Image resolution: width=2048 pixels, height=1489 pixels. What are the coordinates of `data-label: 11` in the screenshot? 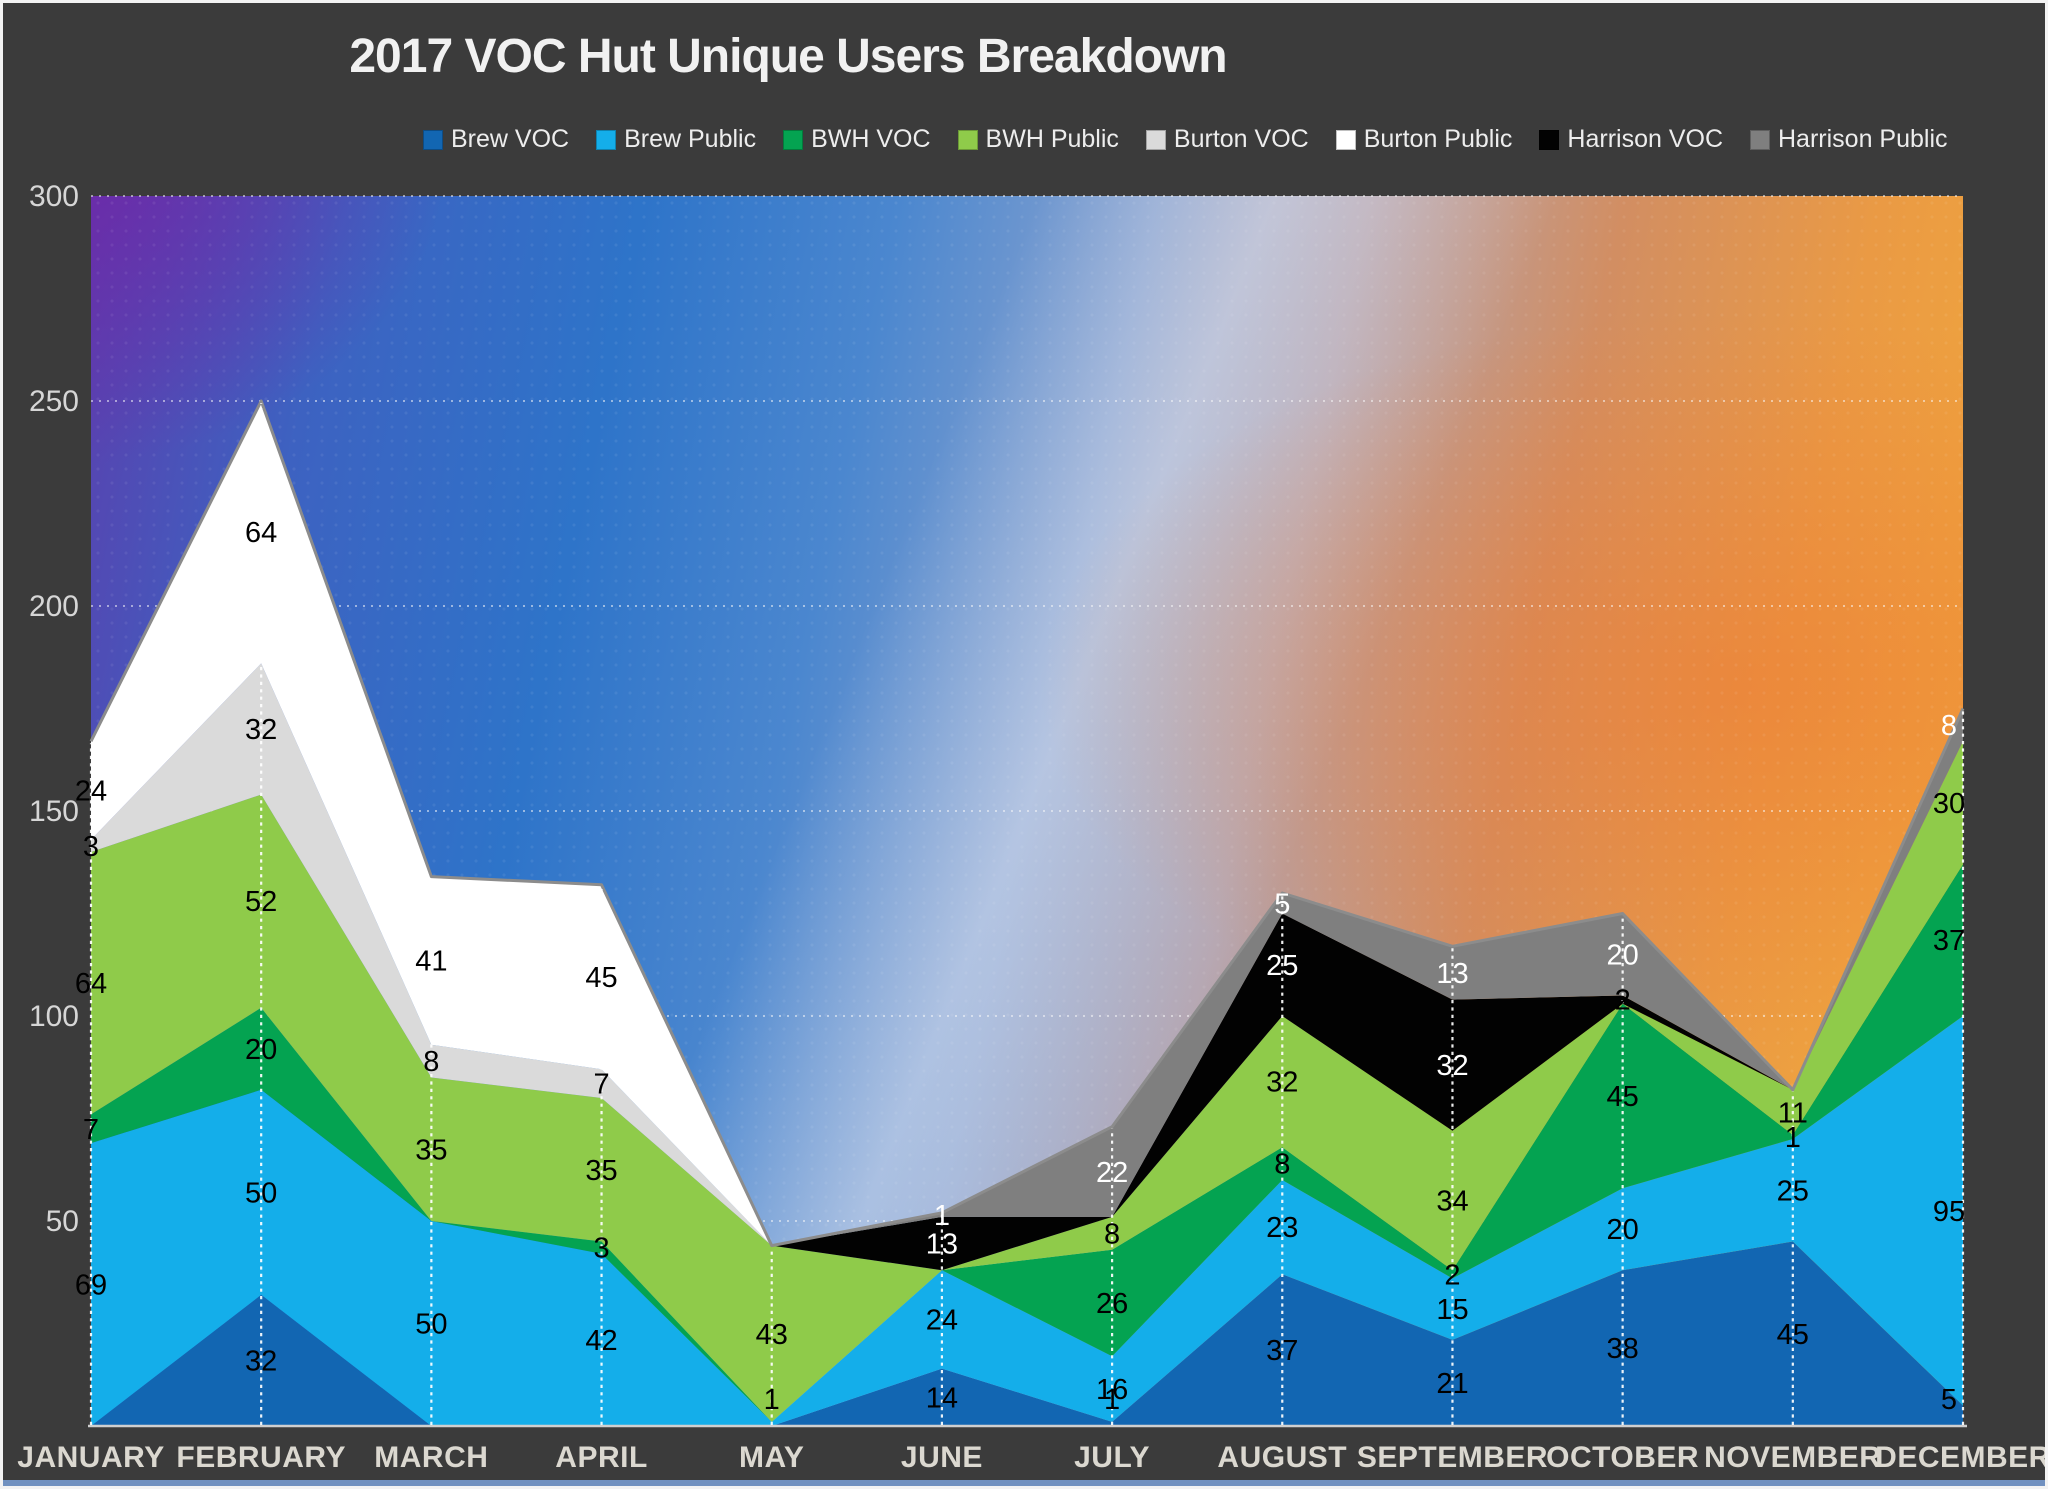 It's located at (1793, 1113).